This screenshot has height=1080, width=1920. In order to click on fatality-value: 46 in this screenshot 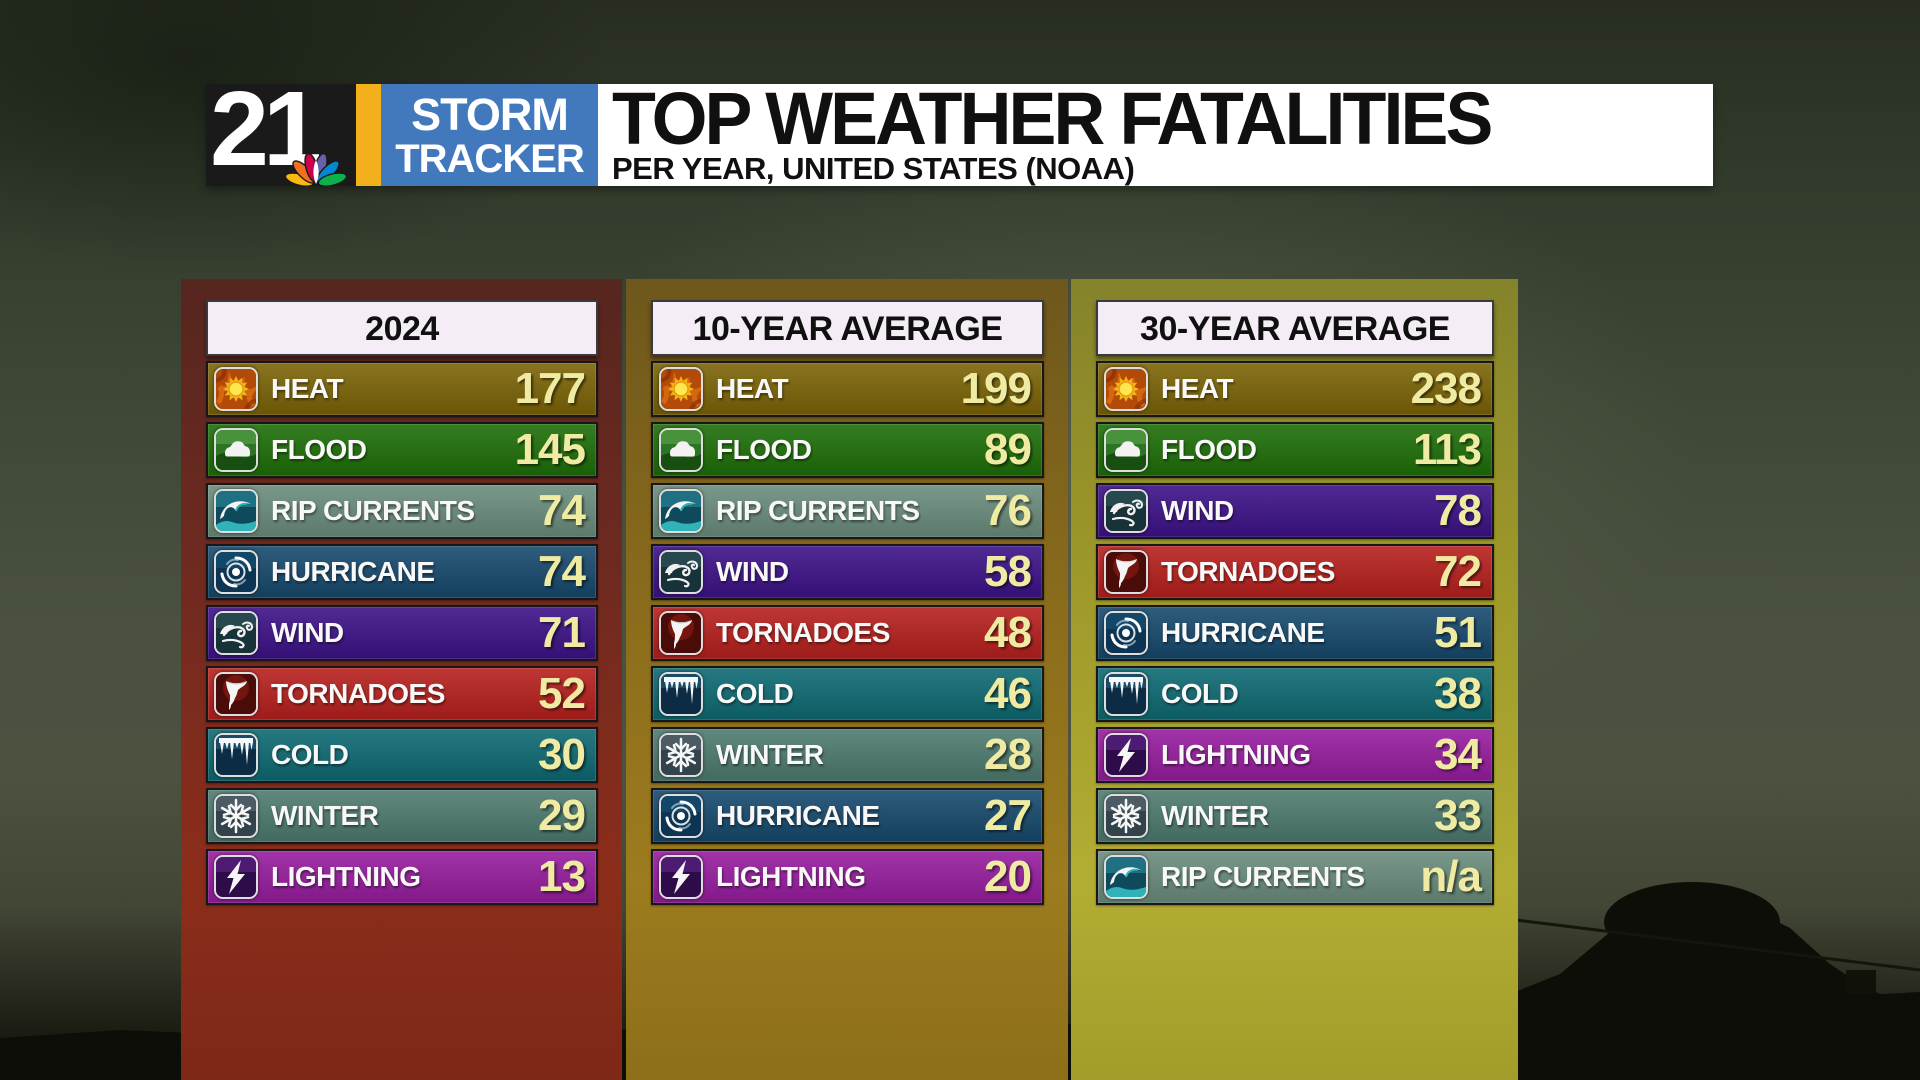, I will do `click(1008, 693)`.